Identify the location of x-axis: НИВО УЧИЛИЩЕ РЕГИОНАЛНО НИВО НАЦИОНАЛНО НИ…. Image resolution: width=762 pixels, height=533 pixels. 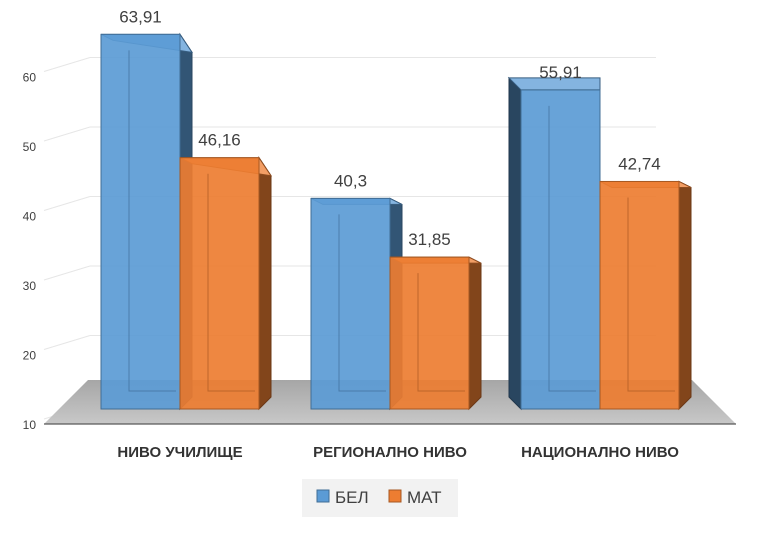
(398, 452).